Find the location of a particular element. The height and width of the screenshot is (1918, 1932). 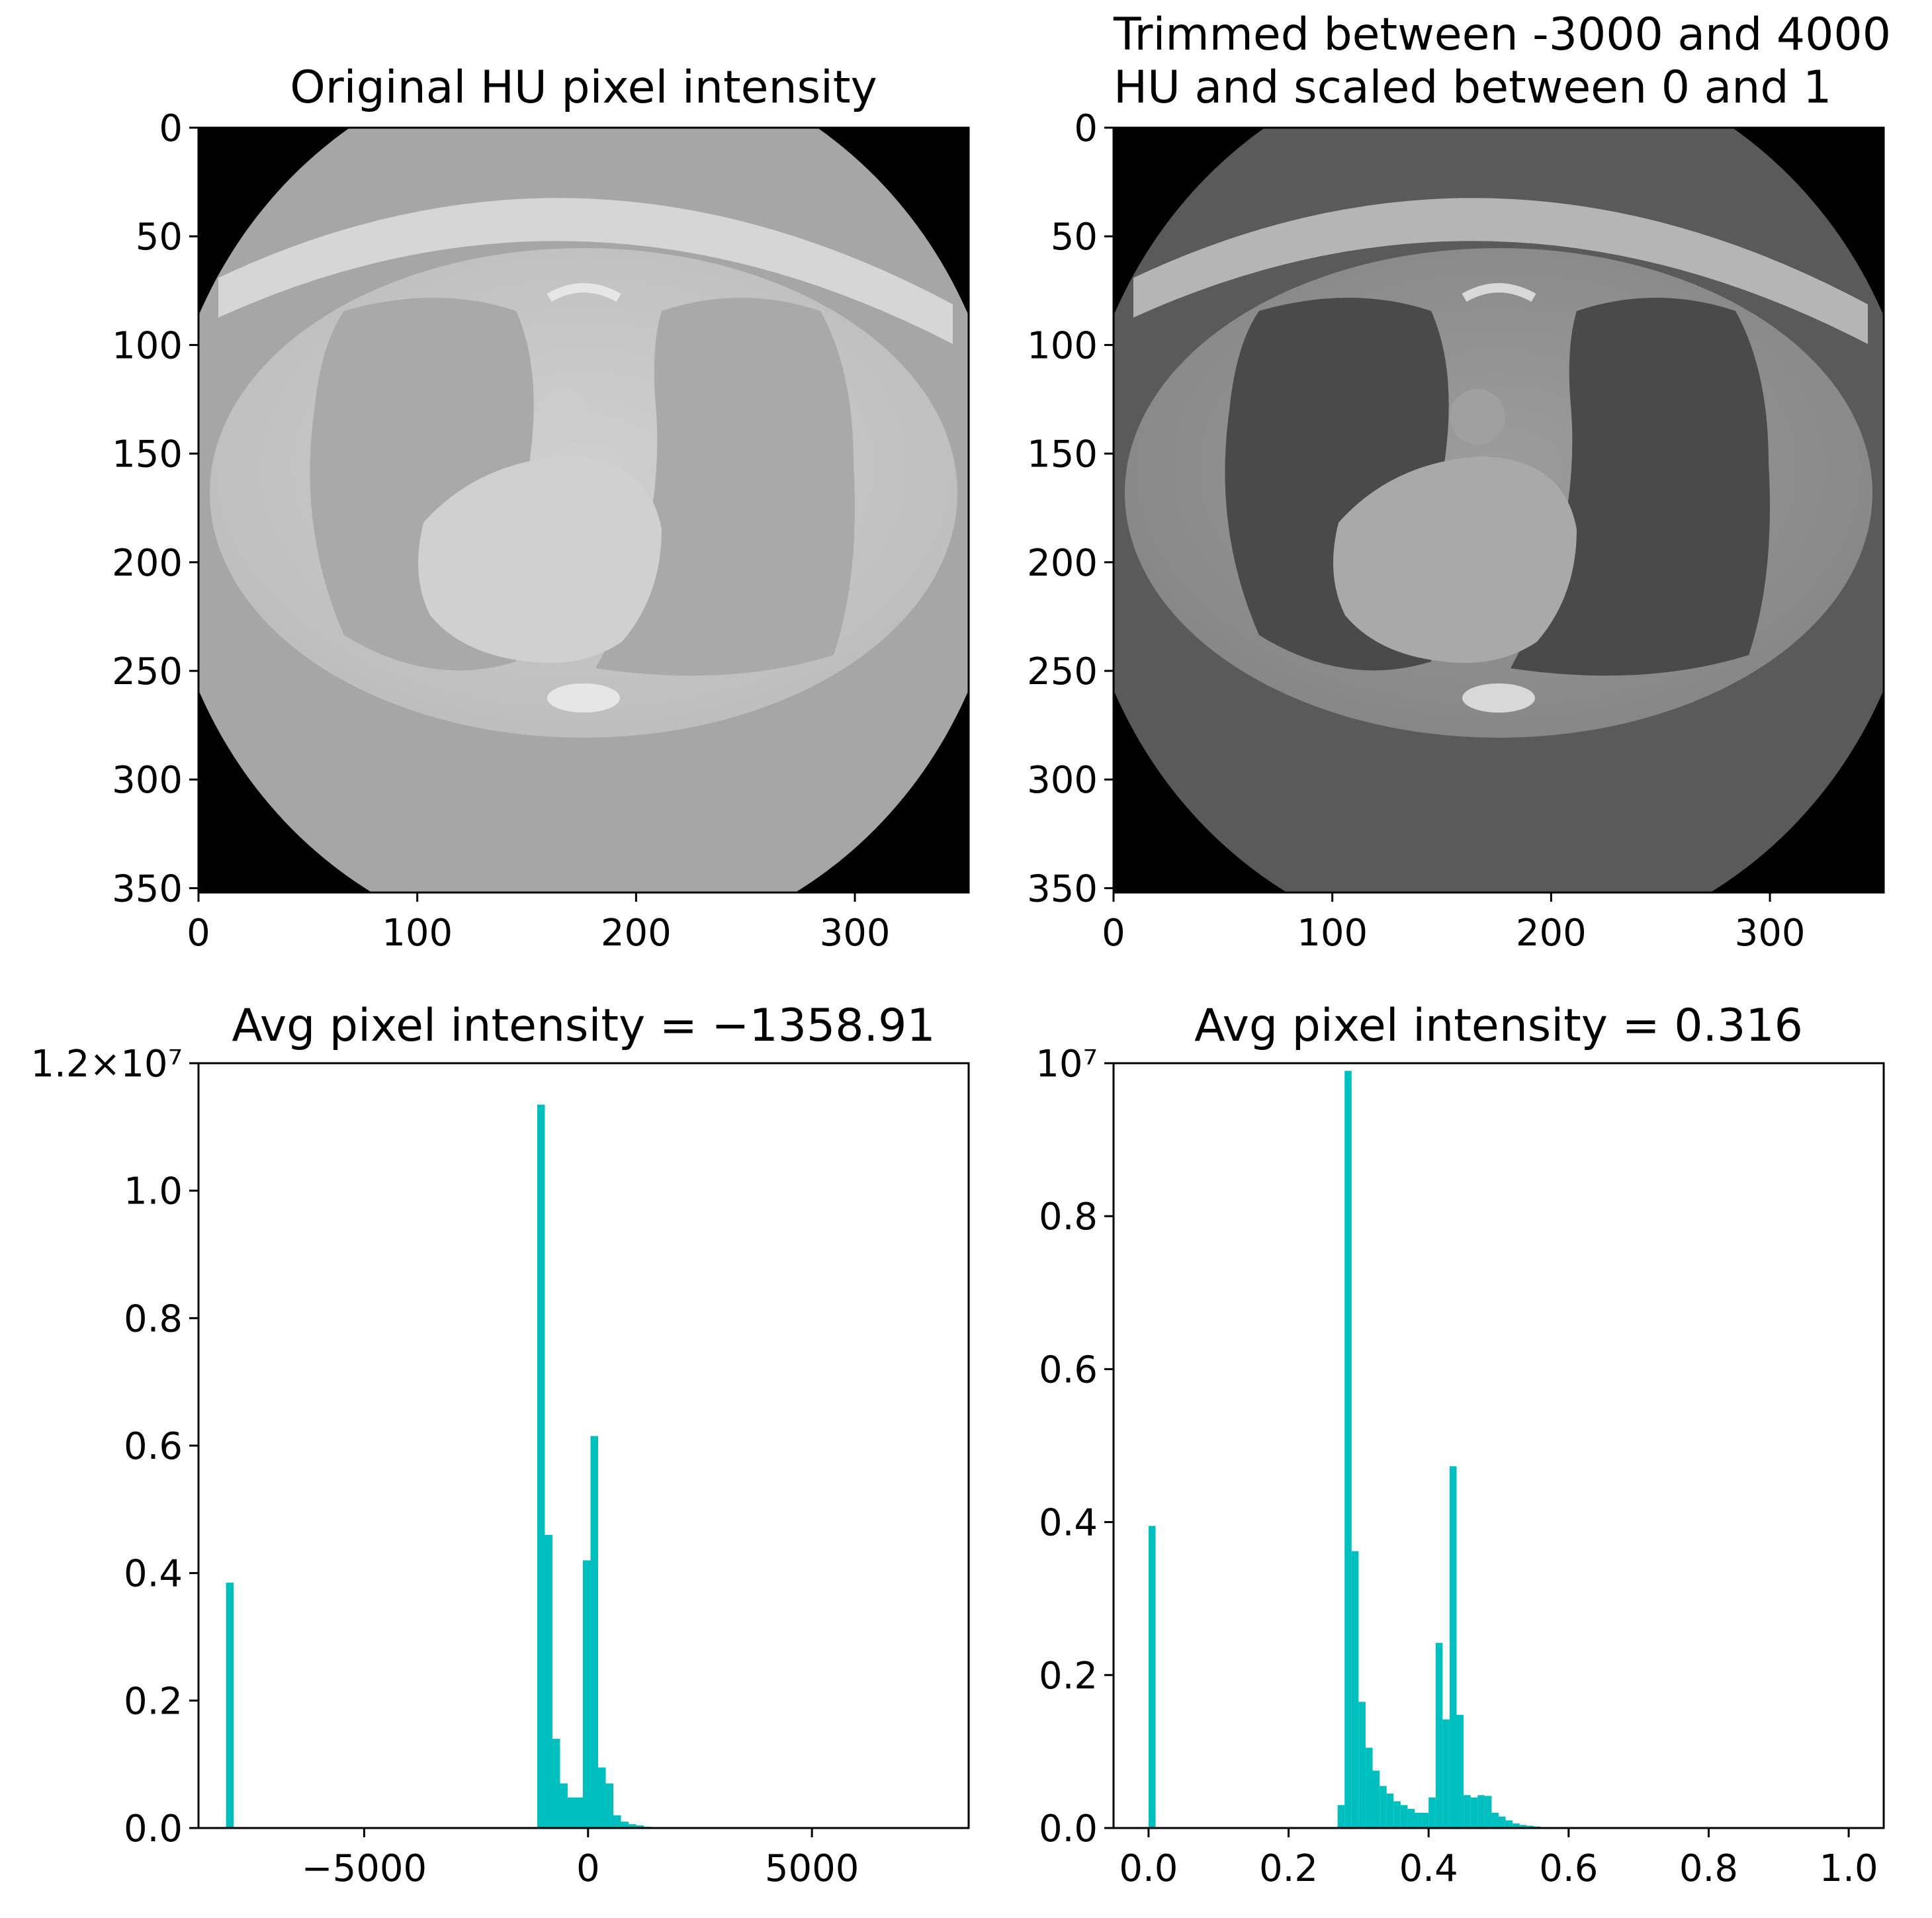

y-tick-label: 100 is located at coordinates (1062, 345).